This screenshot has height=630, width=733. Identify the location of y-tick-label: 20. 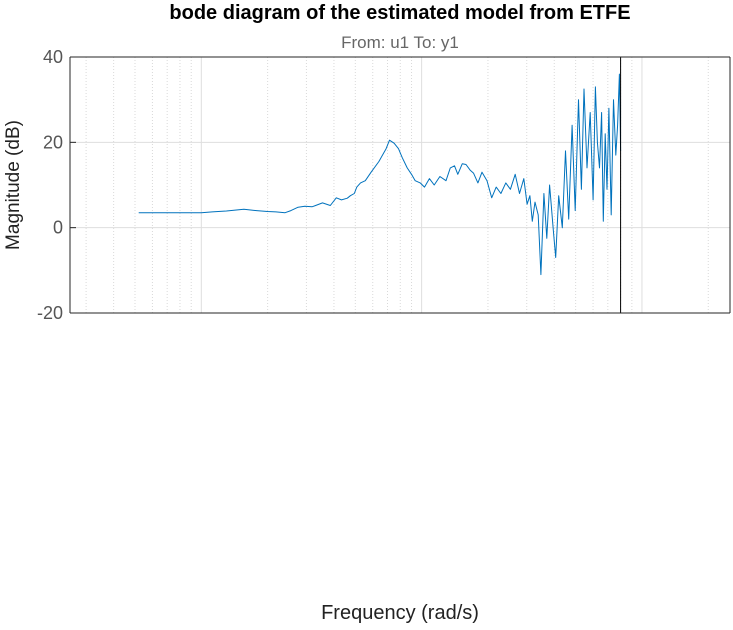
(53, 142).